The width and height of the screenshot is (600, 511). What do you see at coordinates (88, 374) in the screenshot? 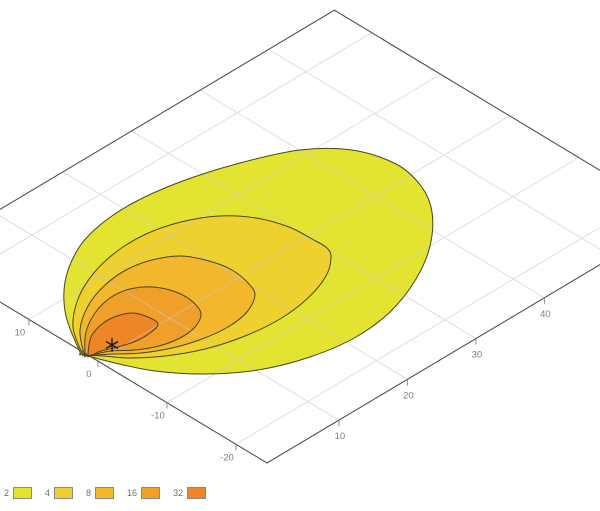
I see `y-tick-label-0: 0` at bounding box center [88, 374].